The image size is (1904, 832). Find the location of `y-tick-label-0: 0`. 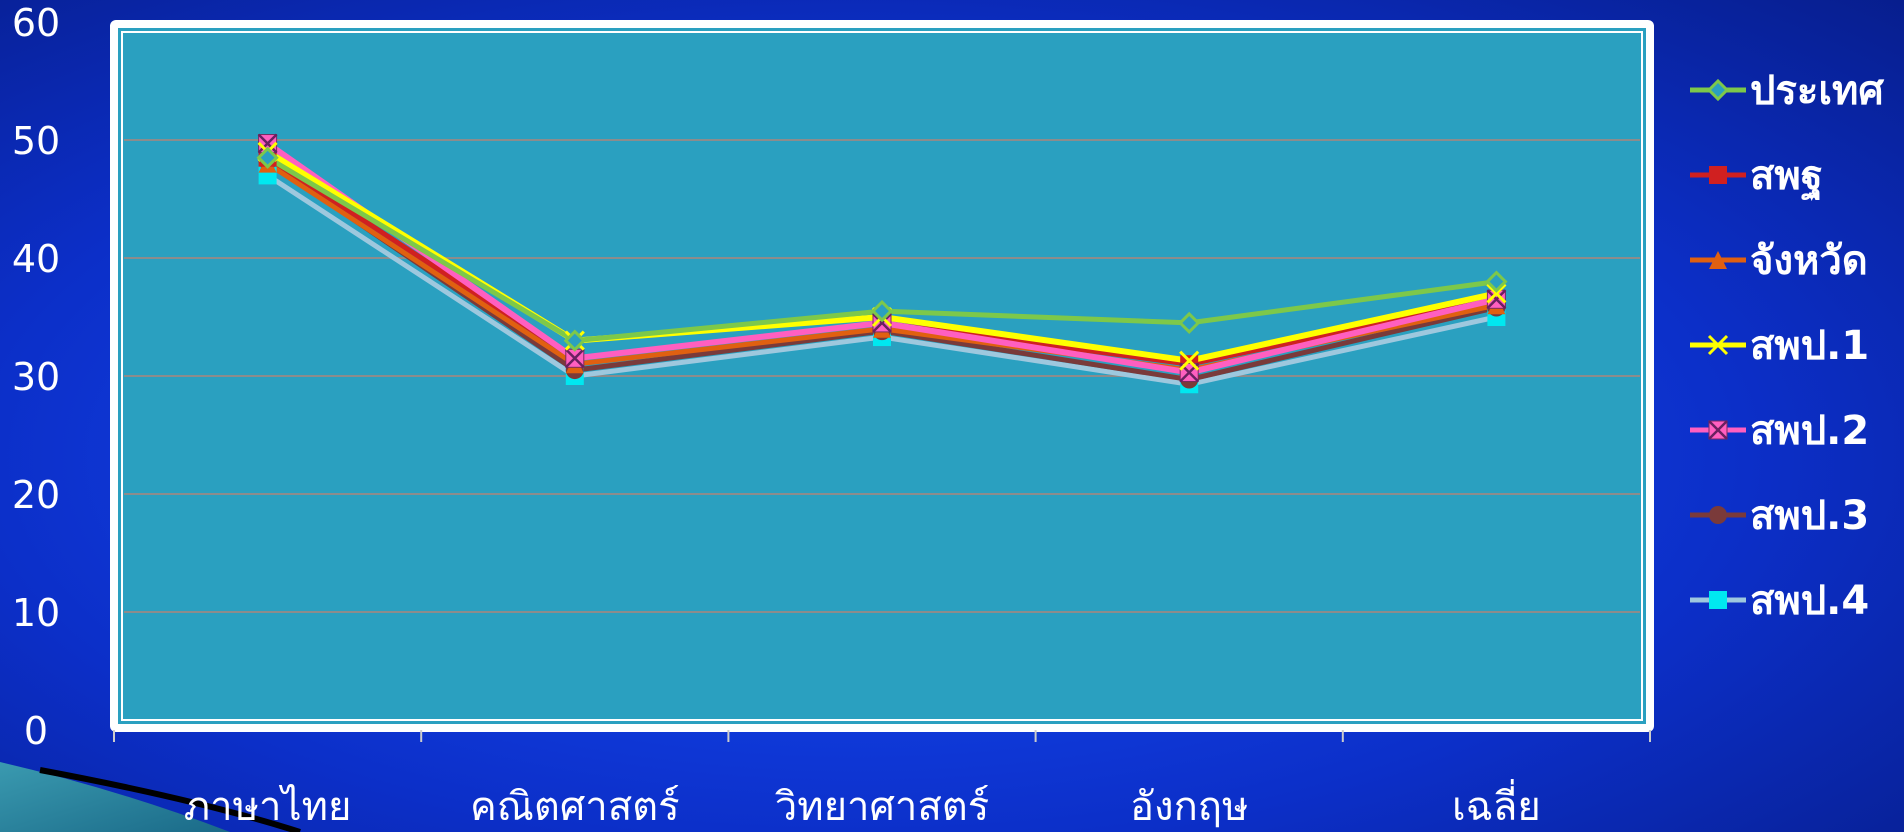

y-tick-label-0: 0 is located at coordinates (36, 731).